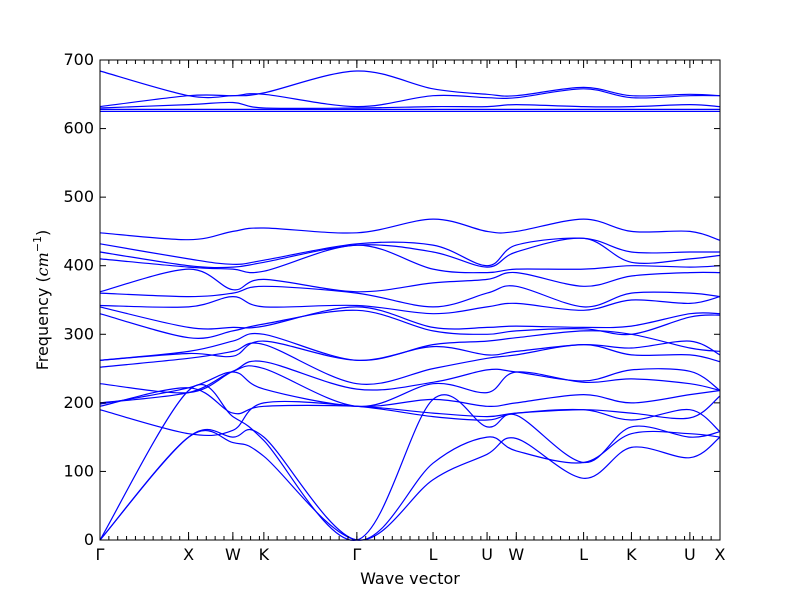 This screenshot has height=600, width=800. What do you see at coordinates (78, 128) in the screenshot?
I see `y-tick-label: 600` at bounding box center [78, 128].